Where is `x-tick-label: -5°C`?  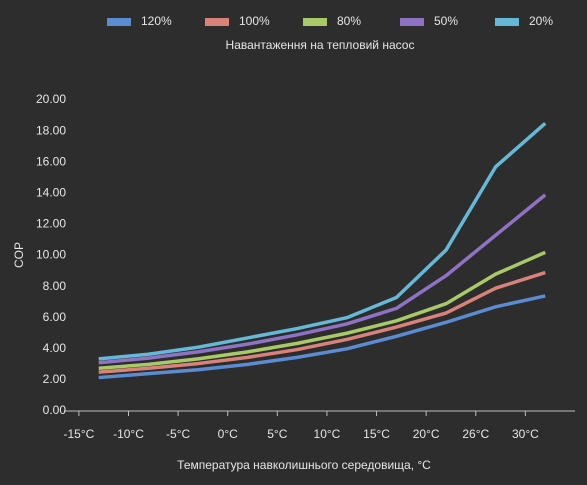 x-tick-label: -5°C is located at coordinates (178, 434).